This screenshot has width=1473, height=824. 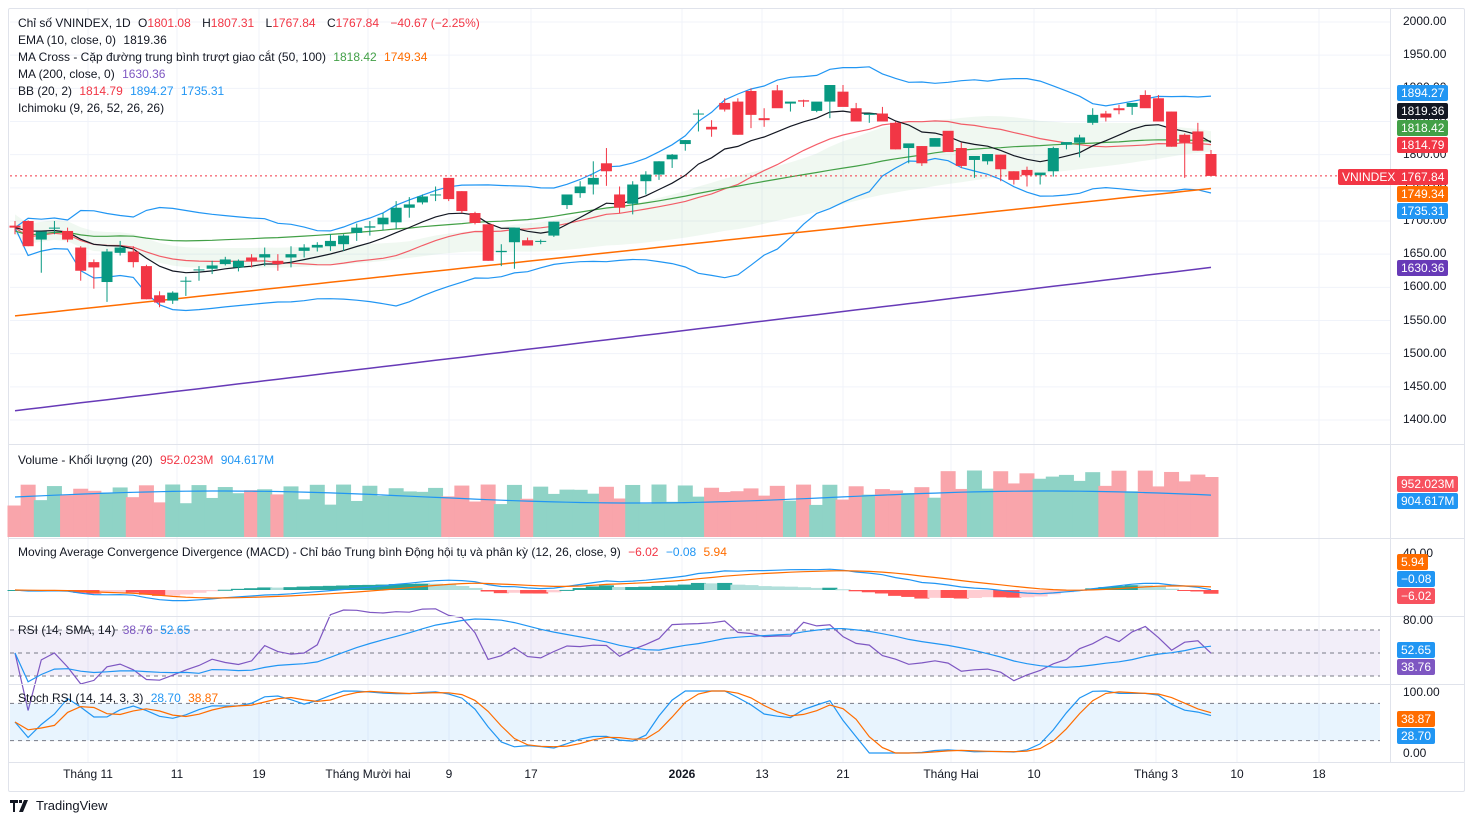 What do you see at coordinates (269, 23) in the screenshot?
I see `low-label: L` at bounding box center [269, 23].